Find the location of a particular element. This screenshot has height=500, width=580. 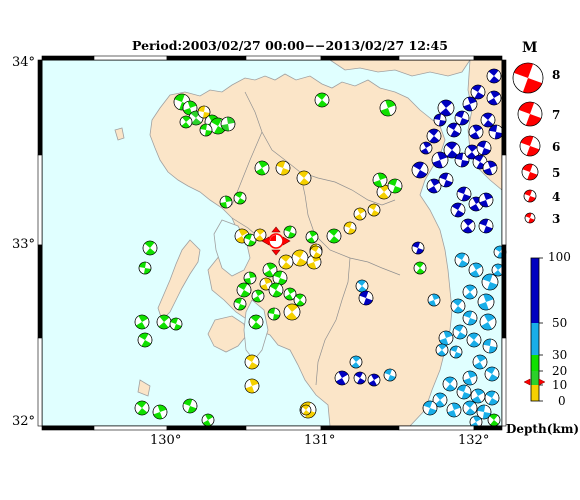

lat-label-32: 32° is located at coordinates (24, 421).